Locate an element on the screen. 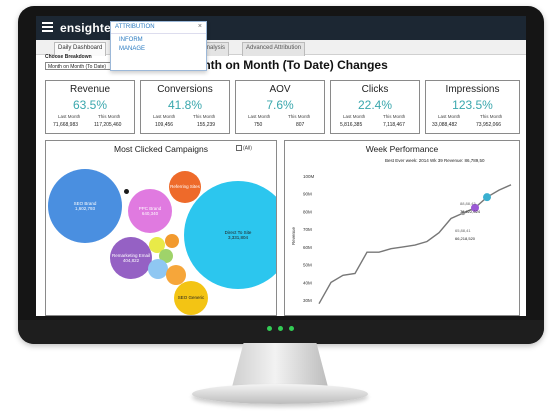  bubble-seo-brand: SEO Brand 1,602,793 is located at coordinates (85, 206).